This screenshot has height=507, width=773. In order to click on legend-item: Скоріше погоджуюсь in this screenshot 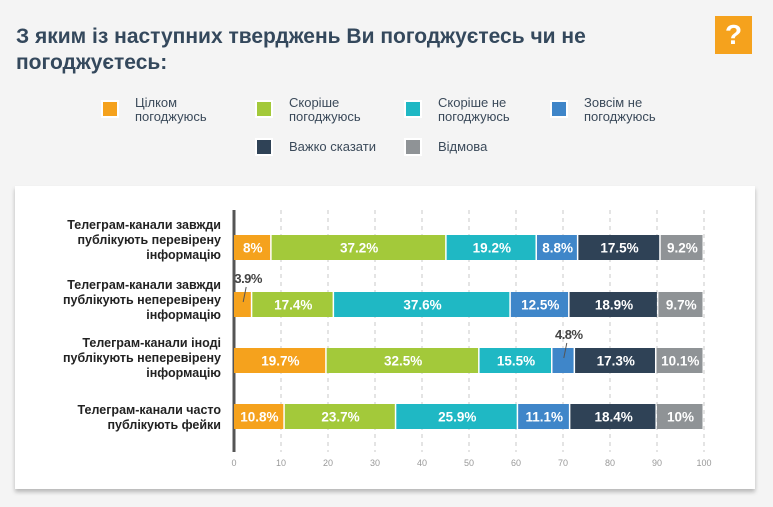, I will do `click(328, 110)`.